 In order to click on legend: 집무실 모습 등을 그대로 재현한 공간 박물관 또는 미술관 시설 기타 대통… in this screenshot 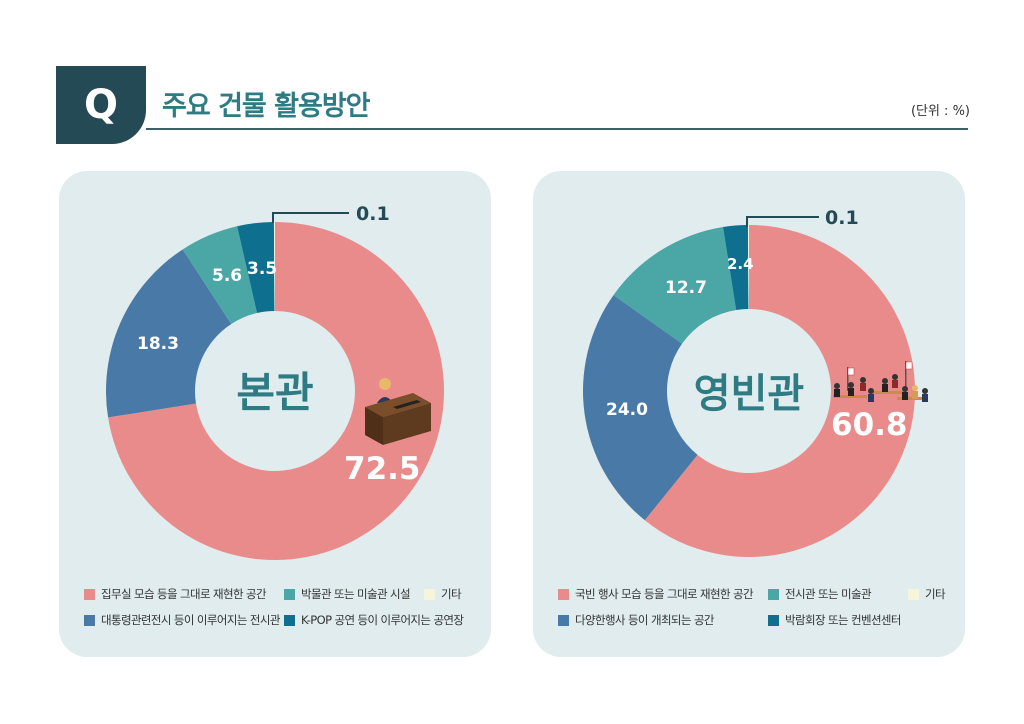, I will do `click(284, 607)`.